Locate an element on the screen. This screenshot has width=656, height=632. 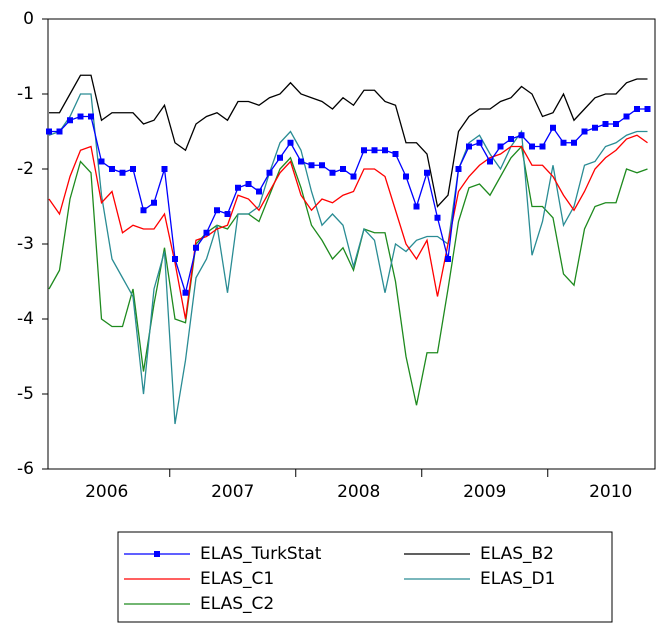
x-tick-label: 2006 is located at coordinates (106, 492).